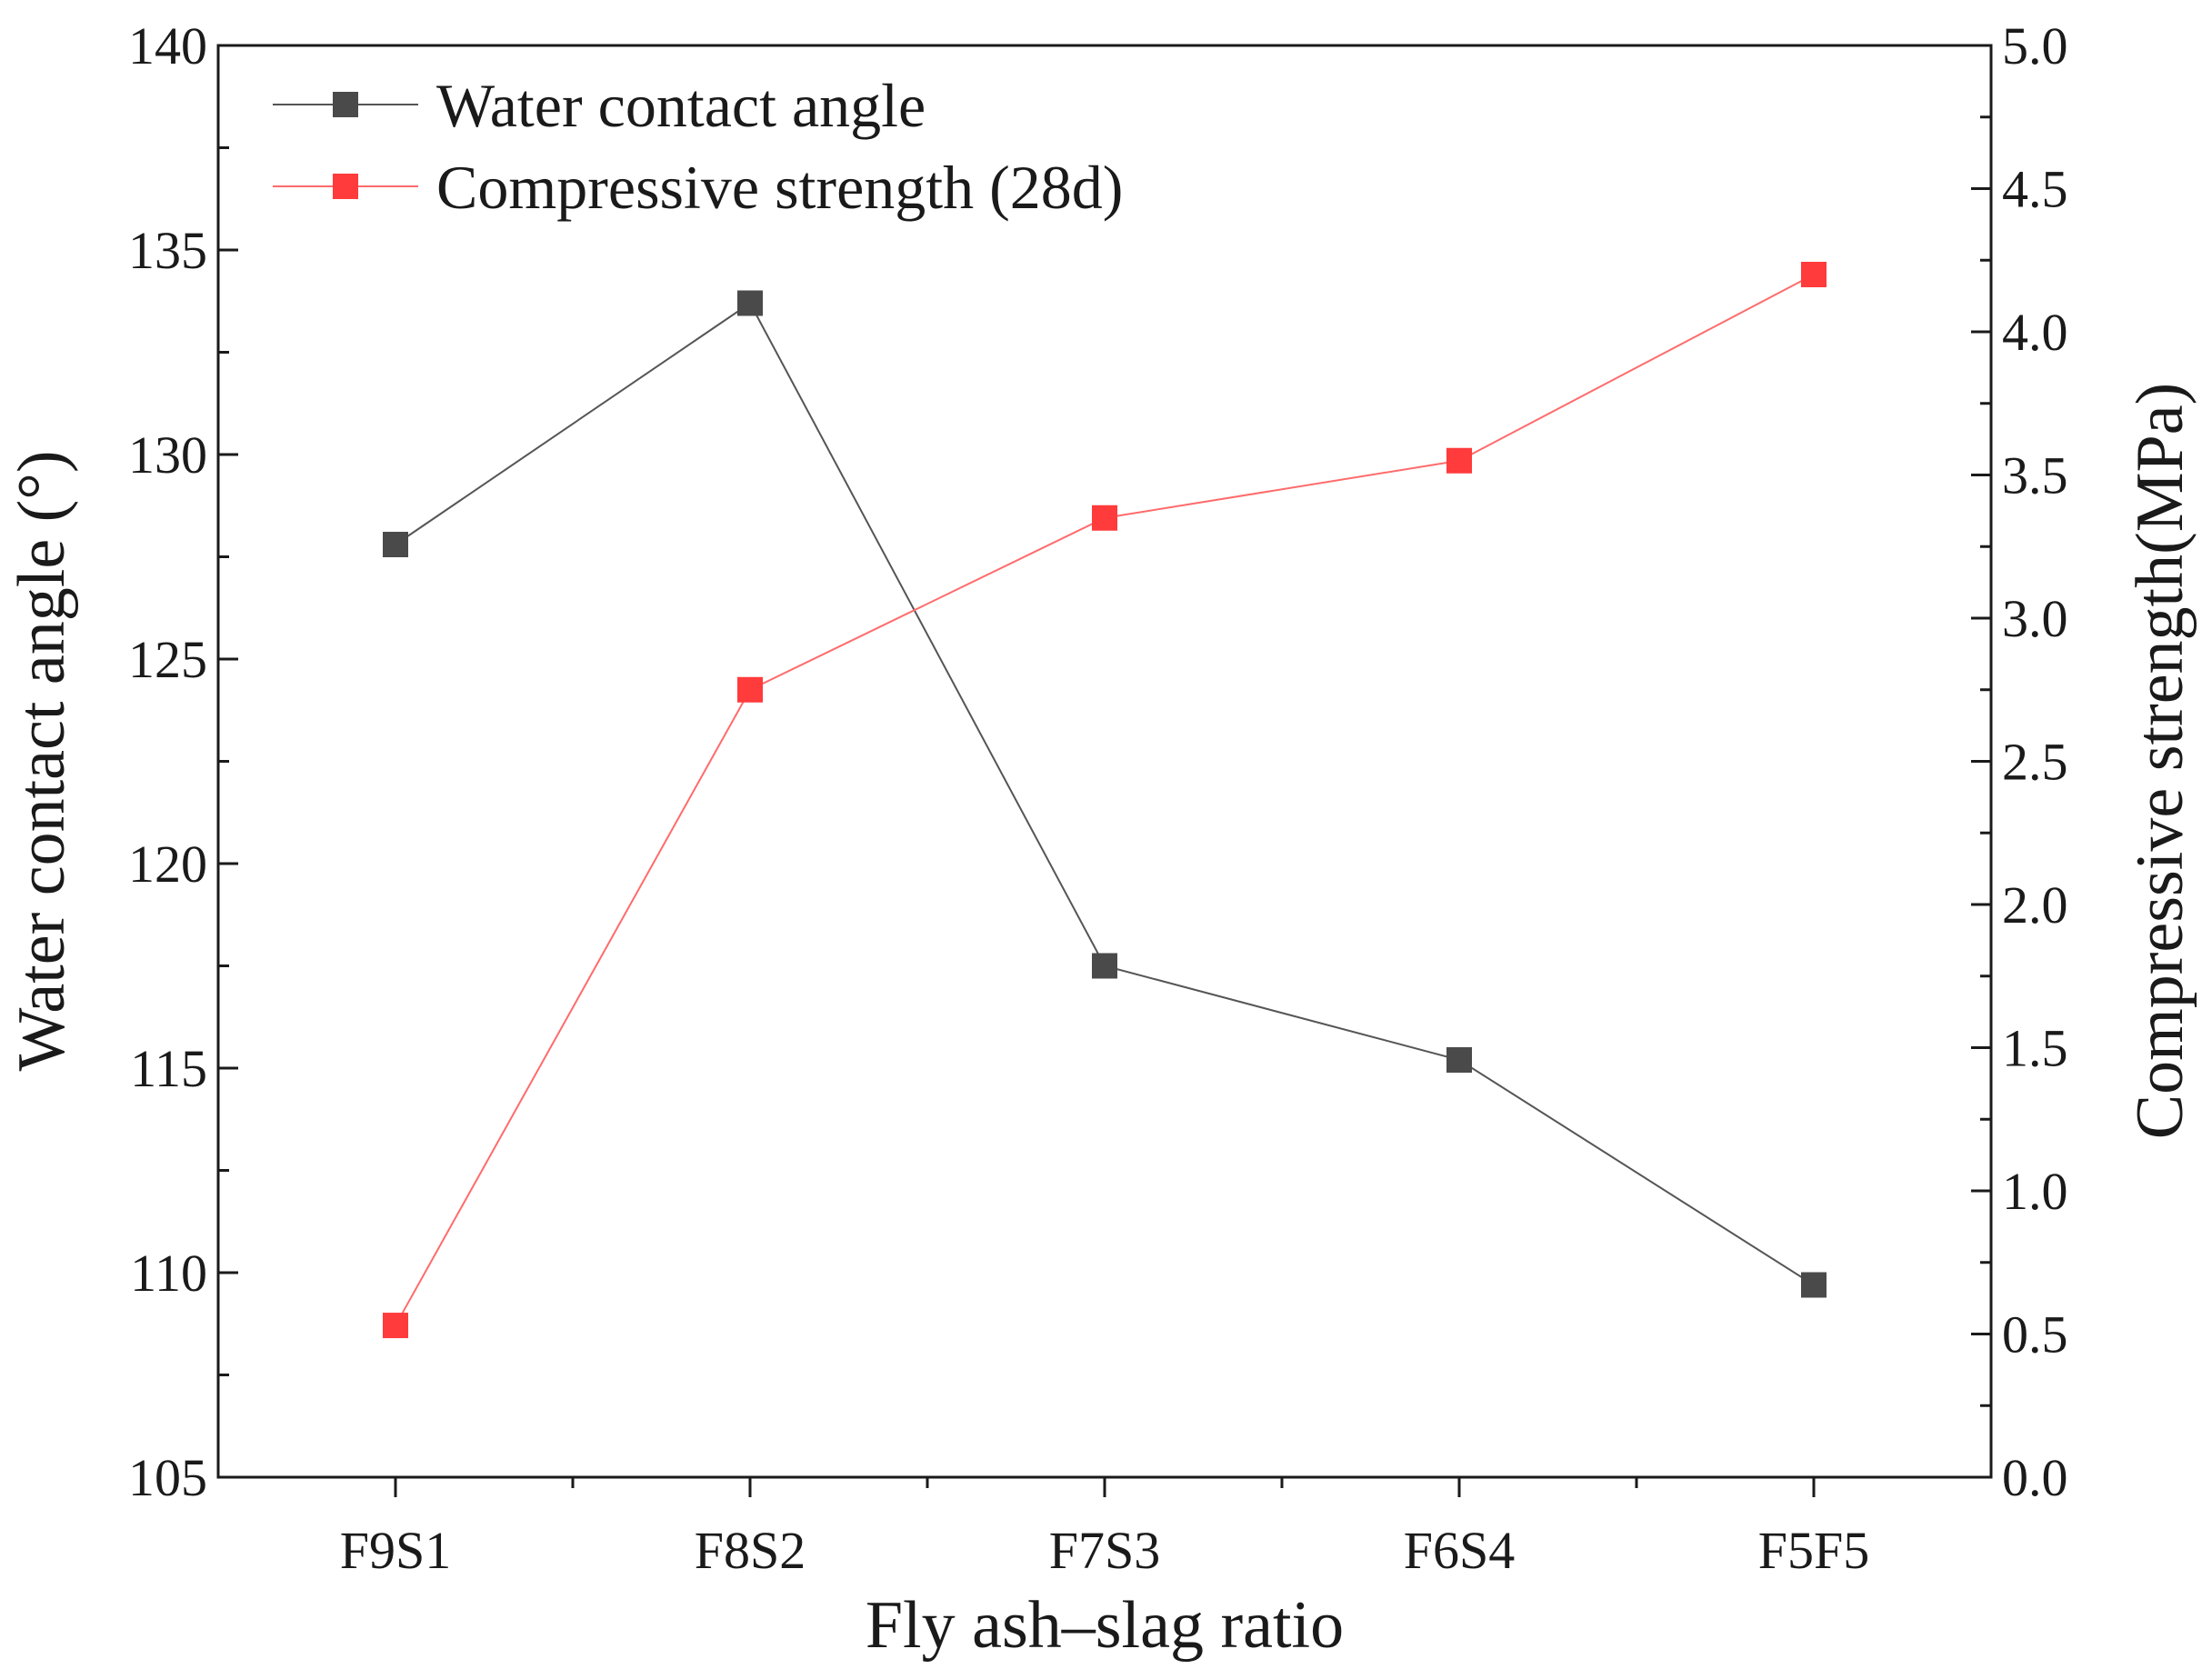 The image size is (2212, 1669). Describe the element at coordinates (2035, 762) in the screenshot. I see `right-tick-label: 2.5` at that location.